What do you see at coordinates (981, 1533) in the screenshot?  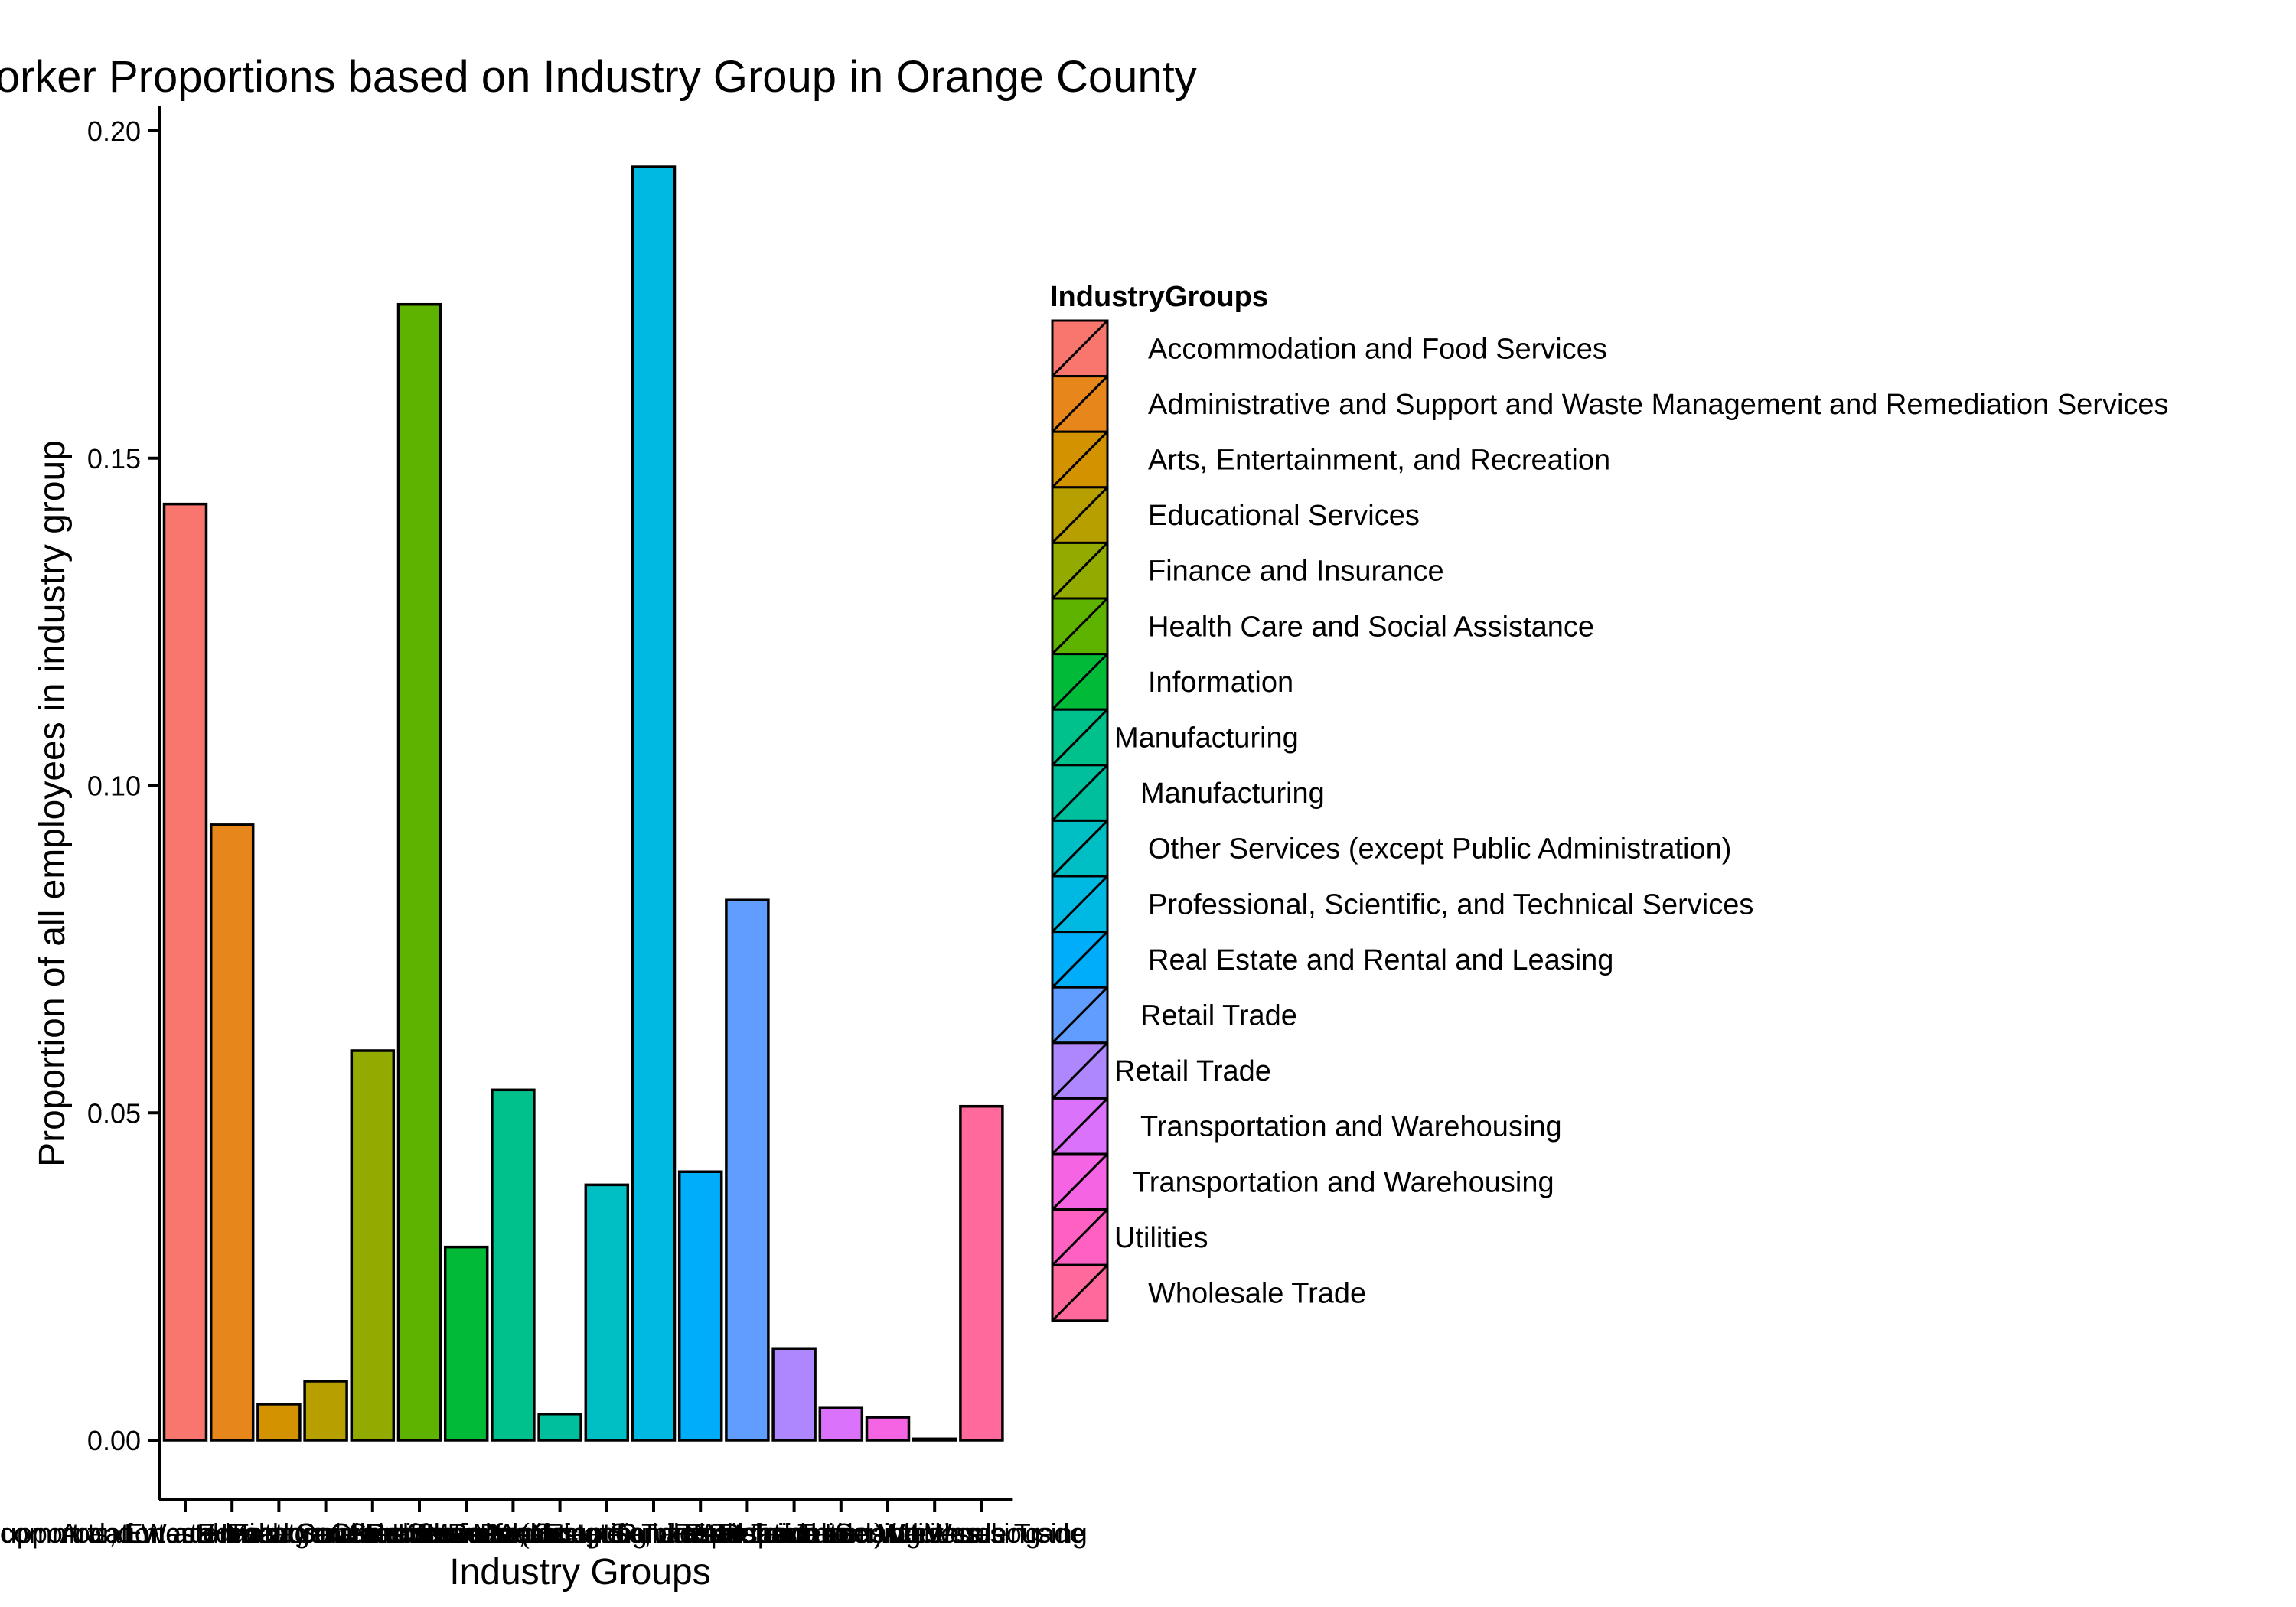 I see `x-tick-label: Wholesale Trade` at bounding box center [981, 1533].